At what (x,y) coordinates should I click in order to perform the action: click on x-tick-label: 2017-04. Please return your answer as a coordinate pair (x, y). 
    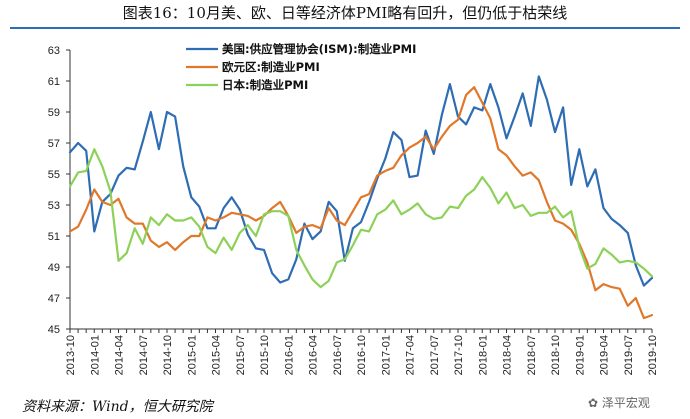
    Looking at the image, I should click on (411, 355).